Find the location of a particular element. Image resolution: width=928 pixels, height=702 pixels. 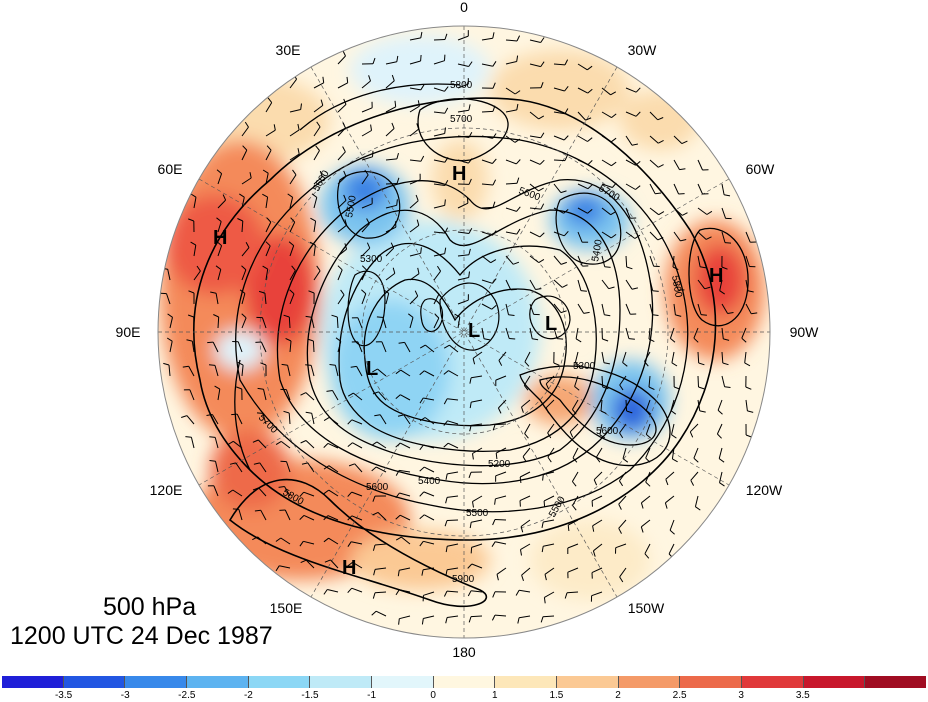

colorbar-label: 2 is located at coordinates (618, 695).